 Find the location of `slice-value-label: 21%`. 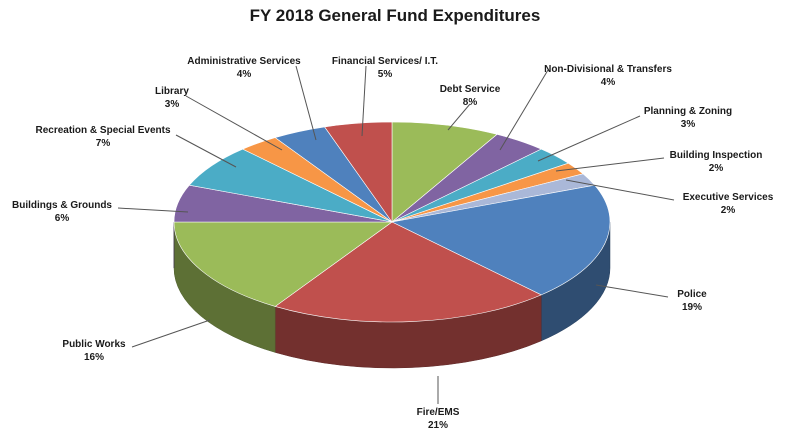

slice-value-label: 21% is located at coordinates (438, 425).